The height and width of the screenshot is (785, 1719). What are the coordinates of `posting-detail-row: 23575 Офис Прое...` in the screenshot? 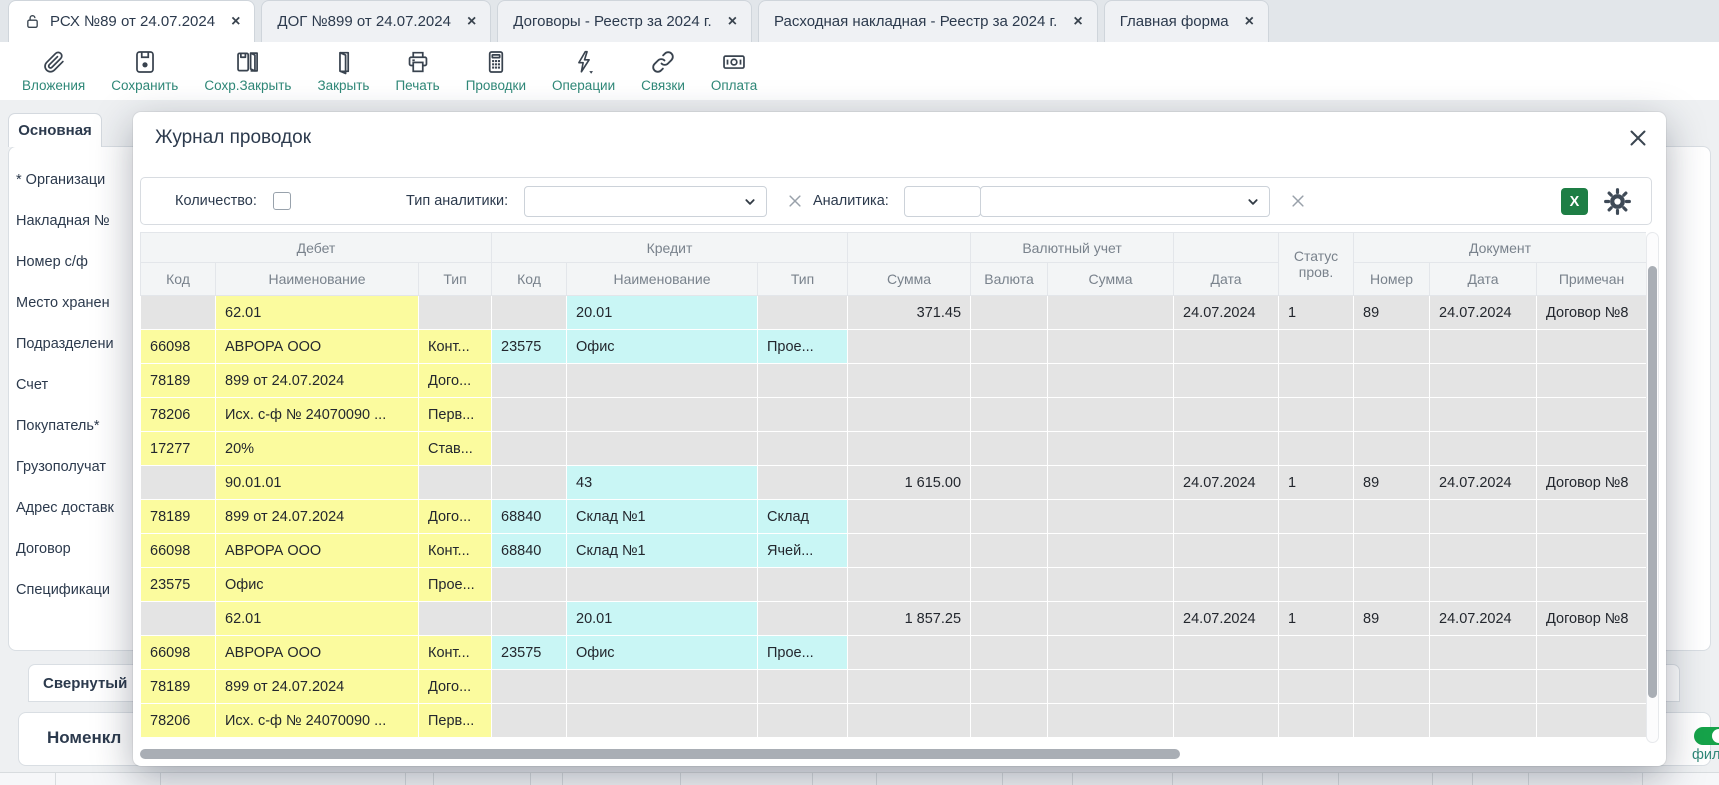 It's located at (893, 584).